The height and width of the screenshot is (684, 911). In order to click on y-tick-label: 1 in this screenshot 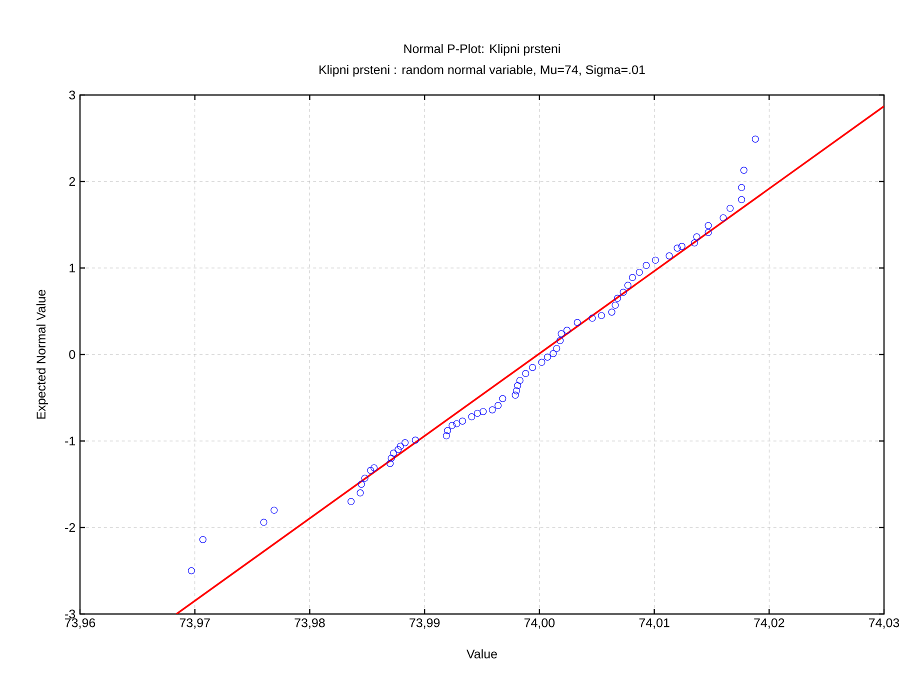, I will do `click(73, 268)`.